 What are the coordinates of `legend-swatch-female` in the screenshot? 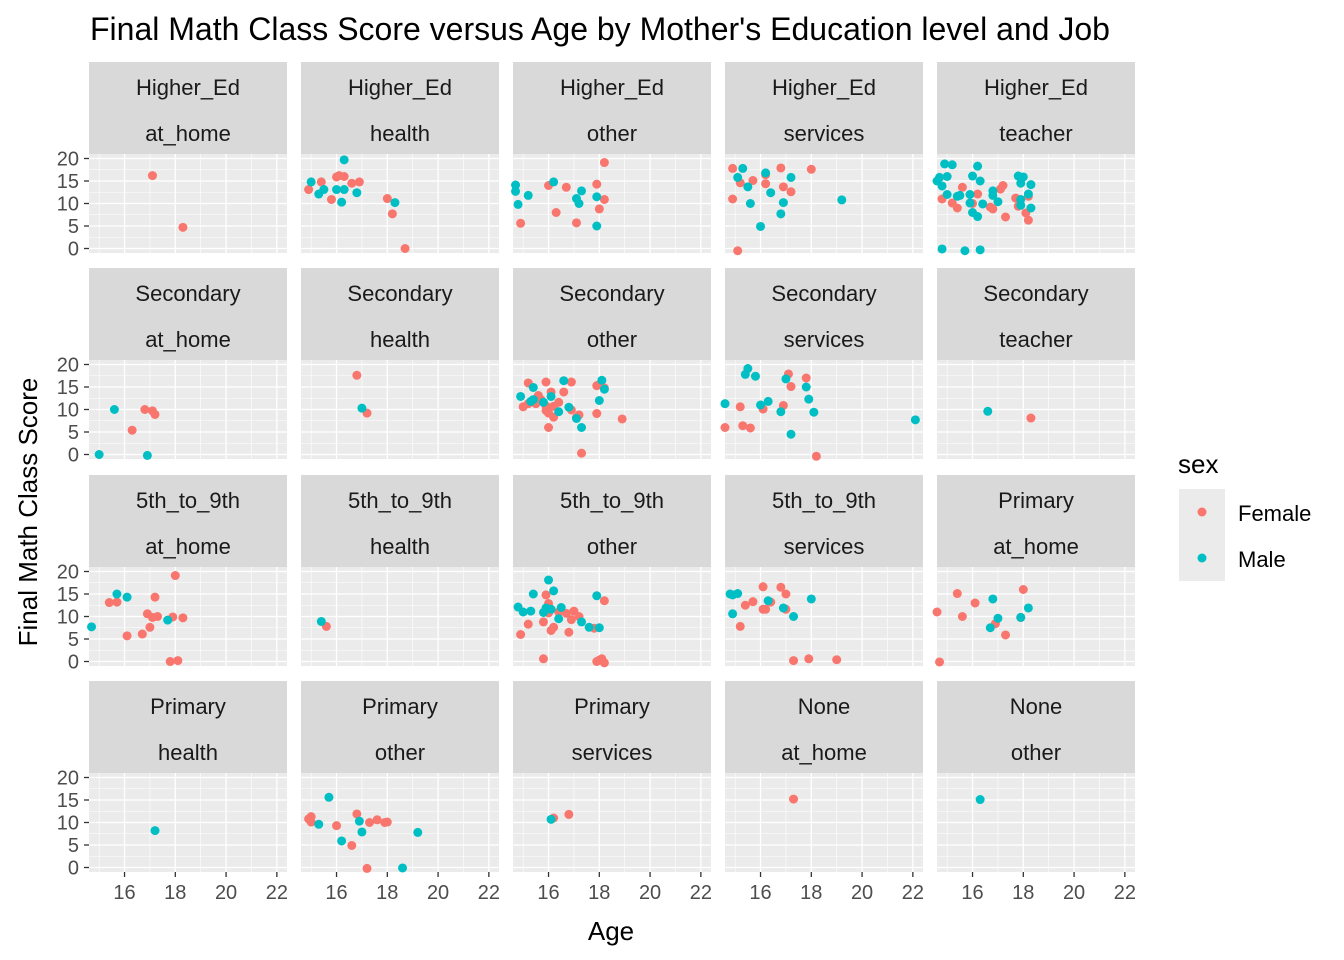 It's located at (1202, 512).